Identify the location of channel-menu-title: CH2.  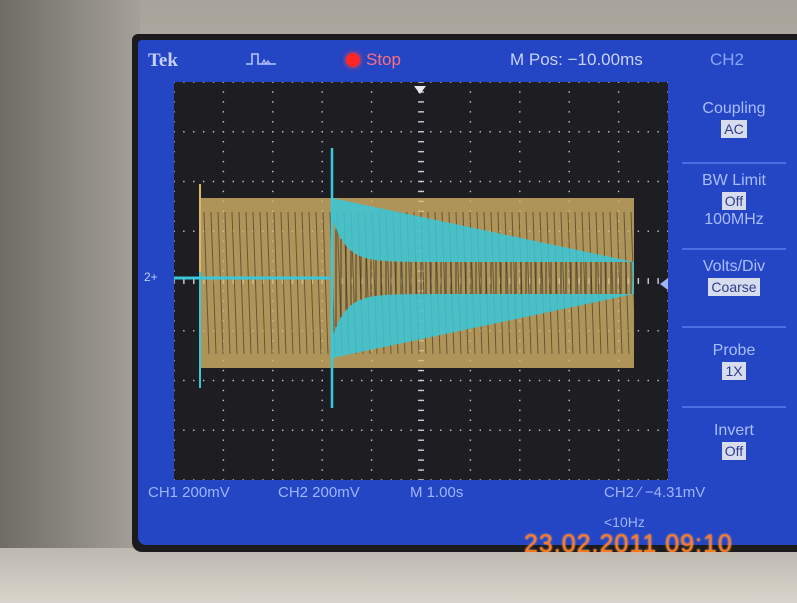
(727, 61).